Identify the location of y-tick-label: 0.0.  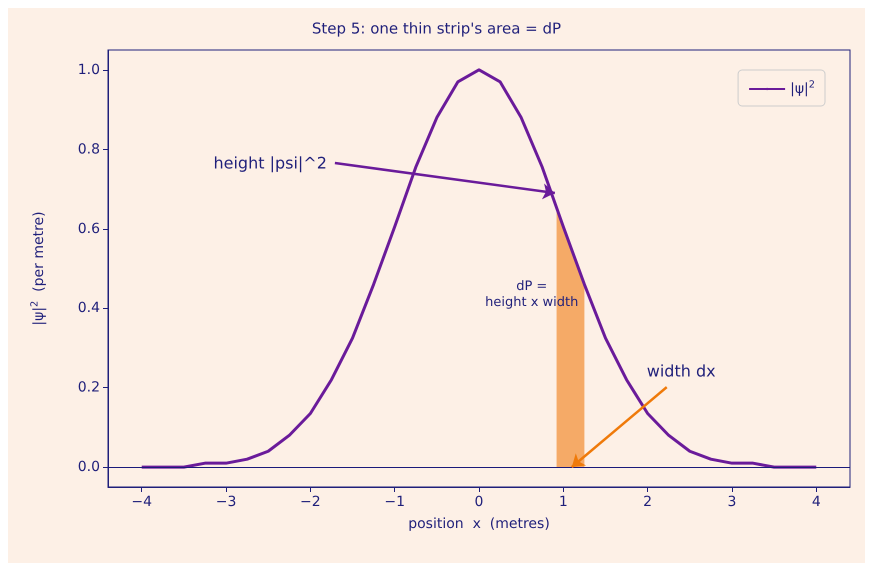
(89, 467).